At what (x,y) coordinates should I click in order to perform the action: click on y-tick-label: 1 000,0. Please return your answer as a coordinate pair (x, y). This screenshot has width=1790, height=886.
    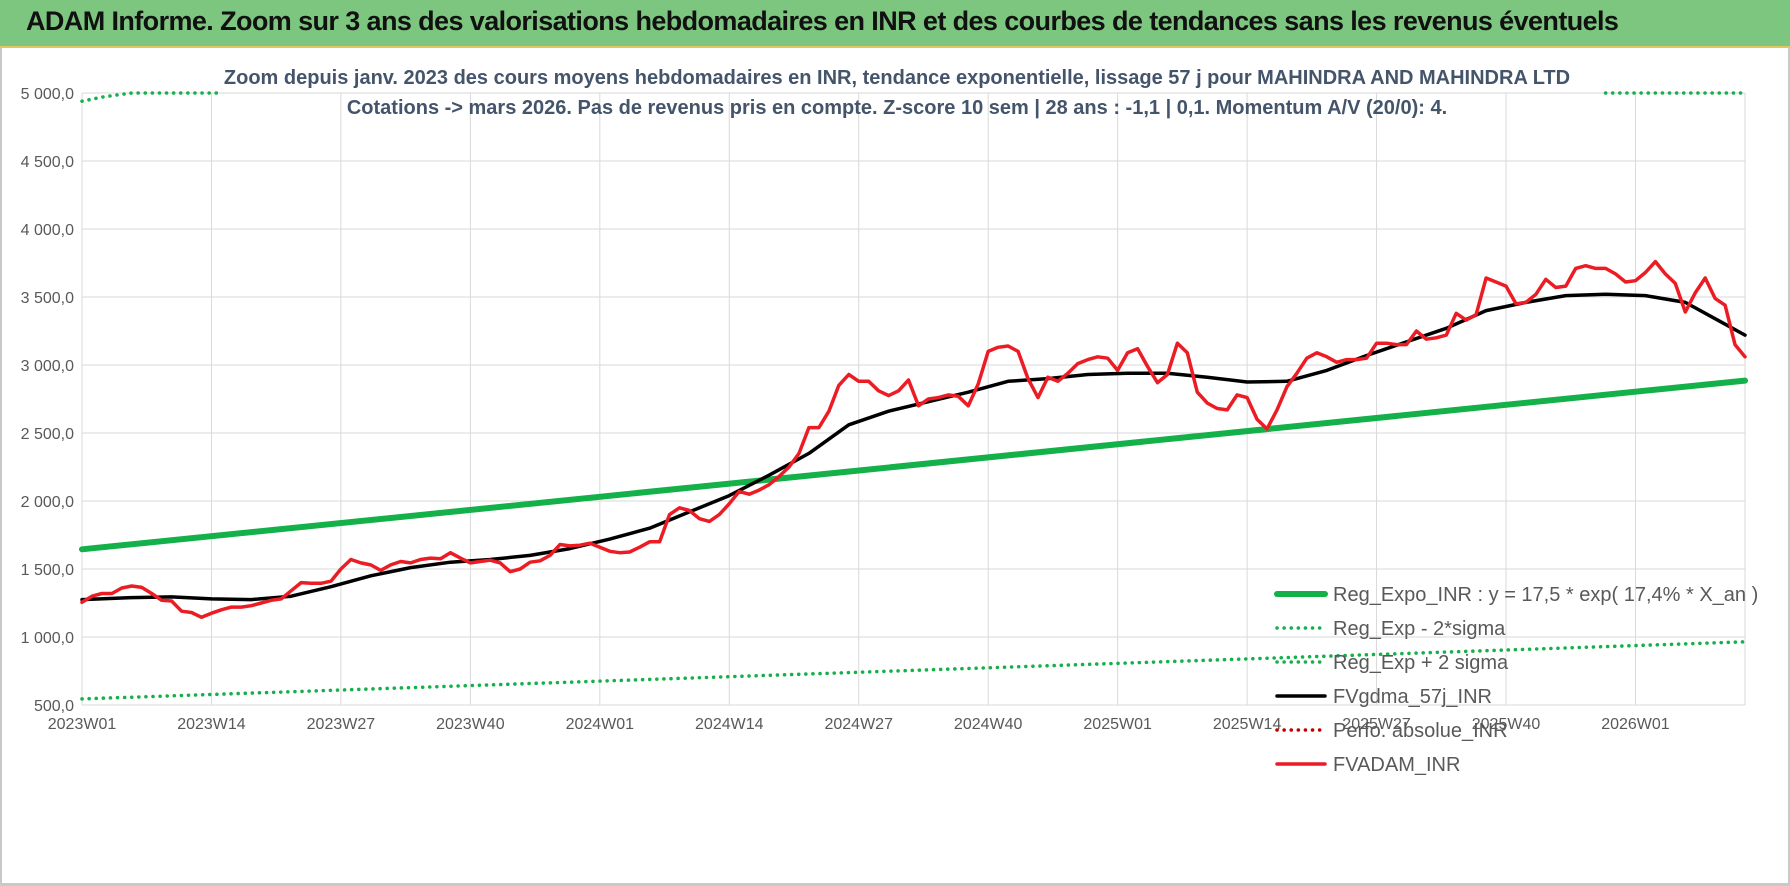
    Looking at the image, I should click on (47, 638).